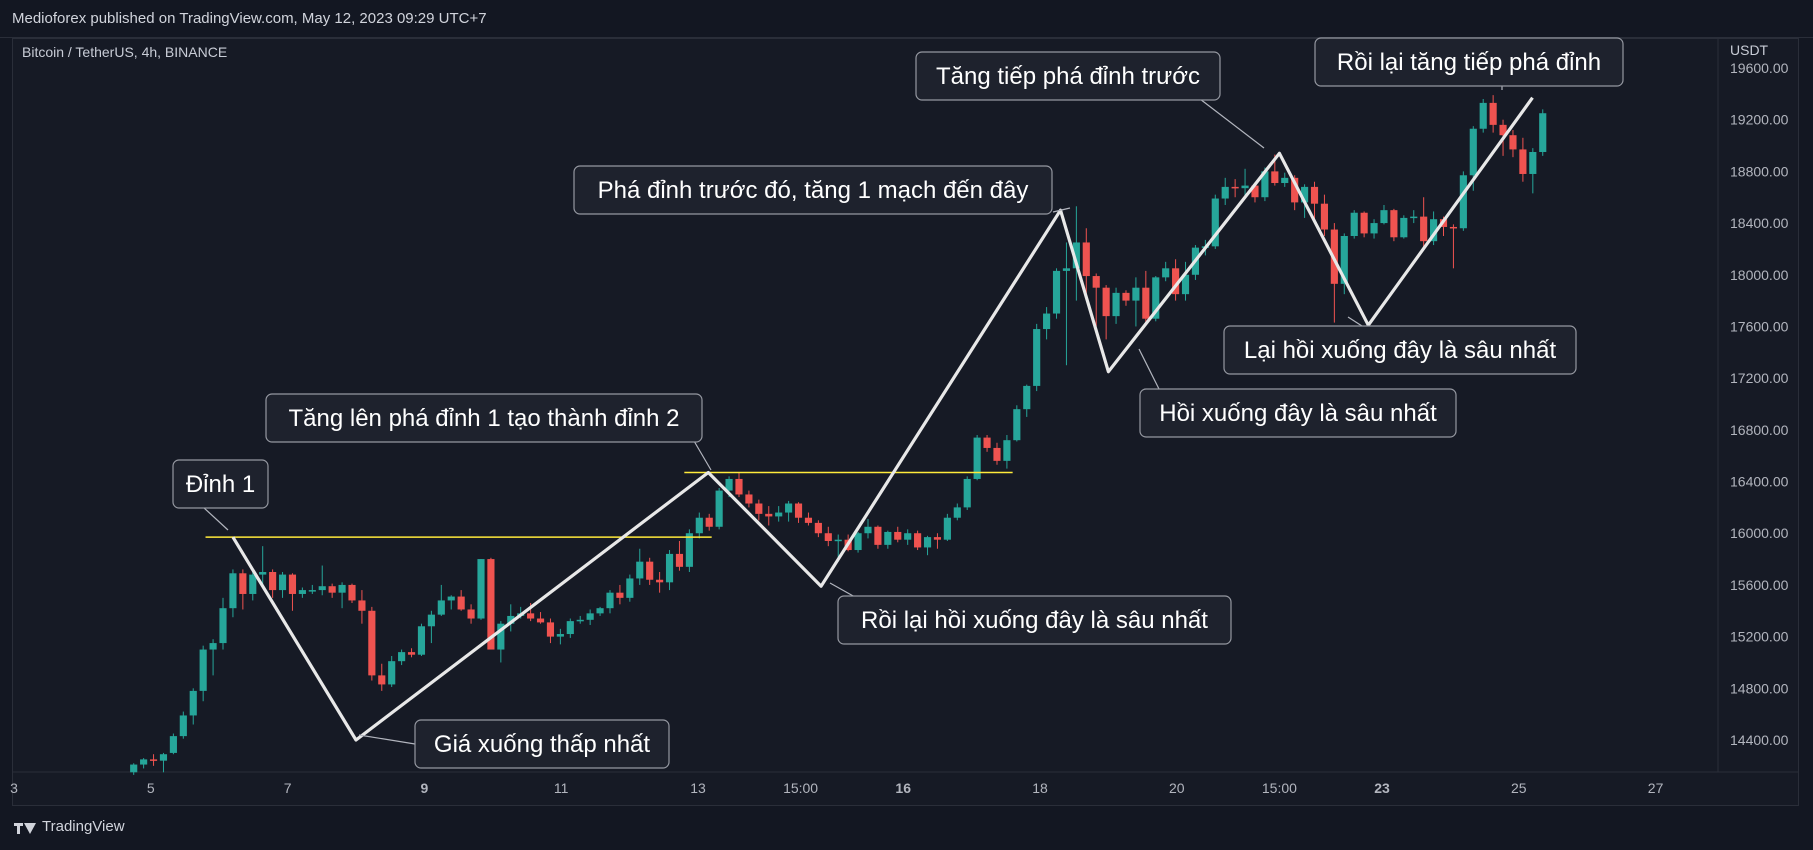 Image resolution: width=1813 pixels, height=850 pixels. I want to click on price-tick-label: 16000.00, so click(1759, 533).